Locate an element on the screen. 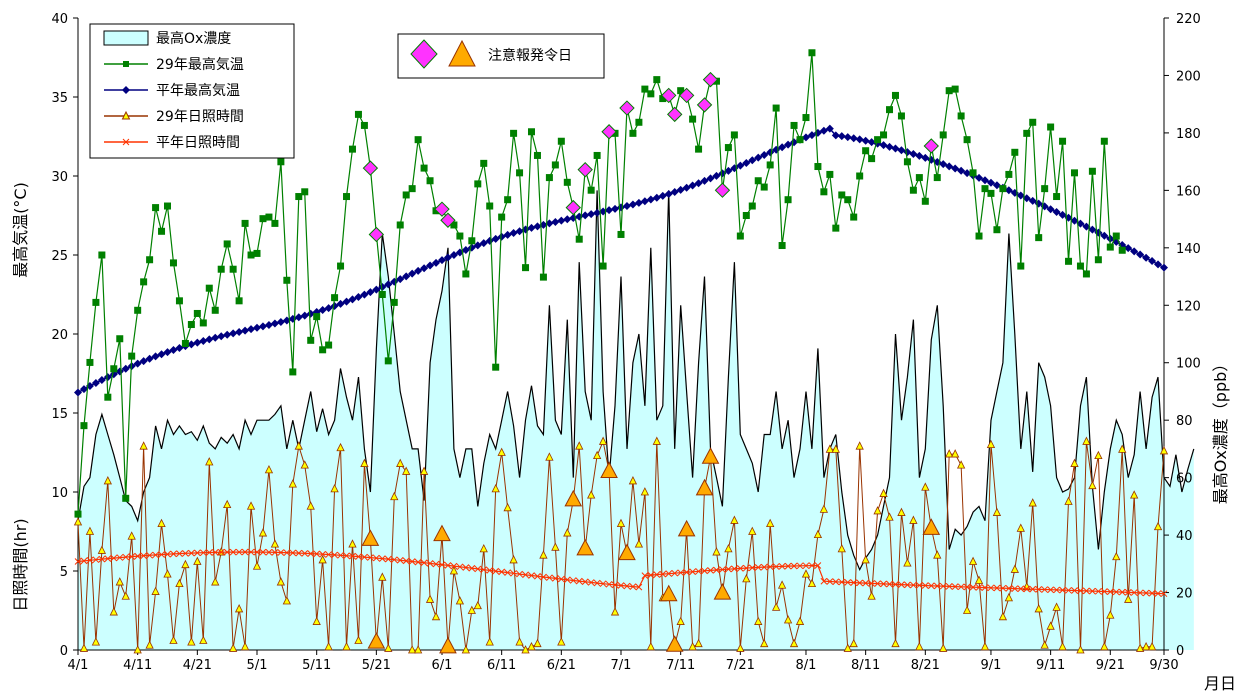  x-tick-label: 6/21 is located at coordinates (561, 665).